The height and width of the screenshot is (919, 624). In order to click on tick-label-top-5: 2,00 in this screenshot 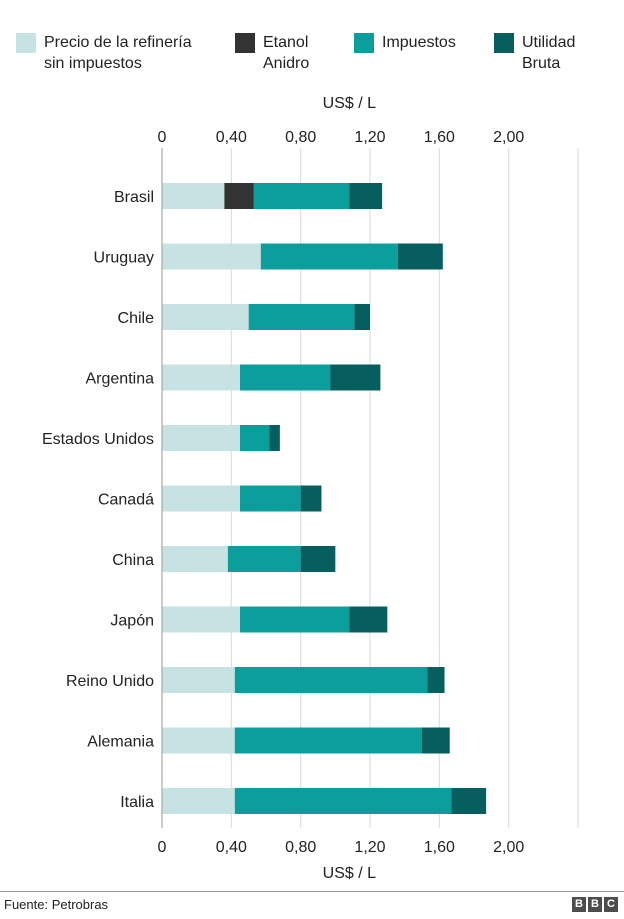, I will do `click(508, 137)`.